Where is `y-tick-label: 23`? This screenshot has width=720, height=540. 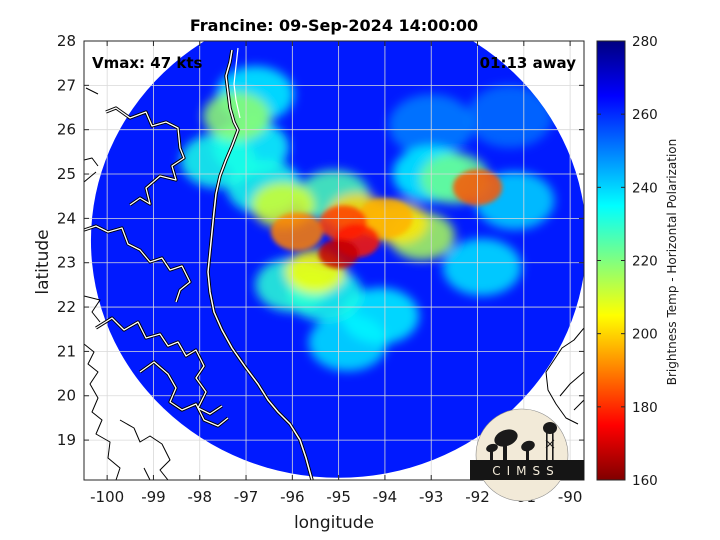 y-tick-label: 23 is located at coordinates (66, 263).